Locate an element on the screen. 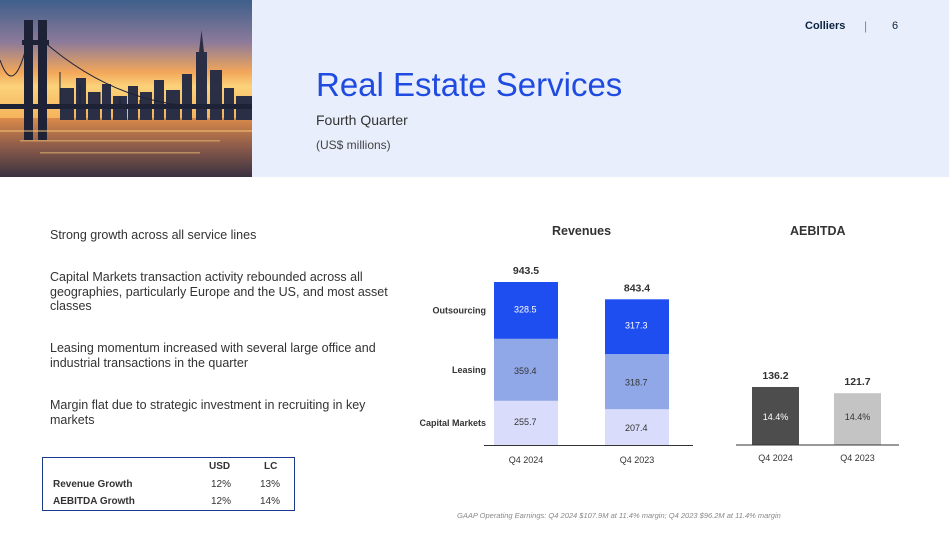 This screenshot has width=949, height=534. revenue-segment-label: 255.7 is located at coordinates (525, 422).